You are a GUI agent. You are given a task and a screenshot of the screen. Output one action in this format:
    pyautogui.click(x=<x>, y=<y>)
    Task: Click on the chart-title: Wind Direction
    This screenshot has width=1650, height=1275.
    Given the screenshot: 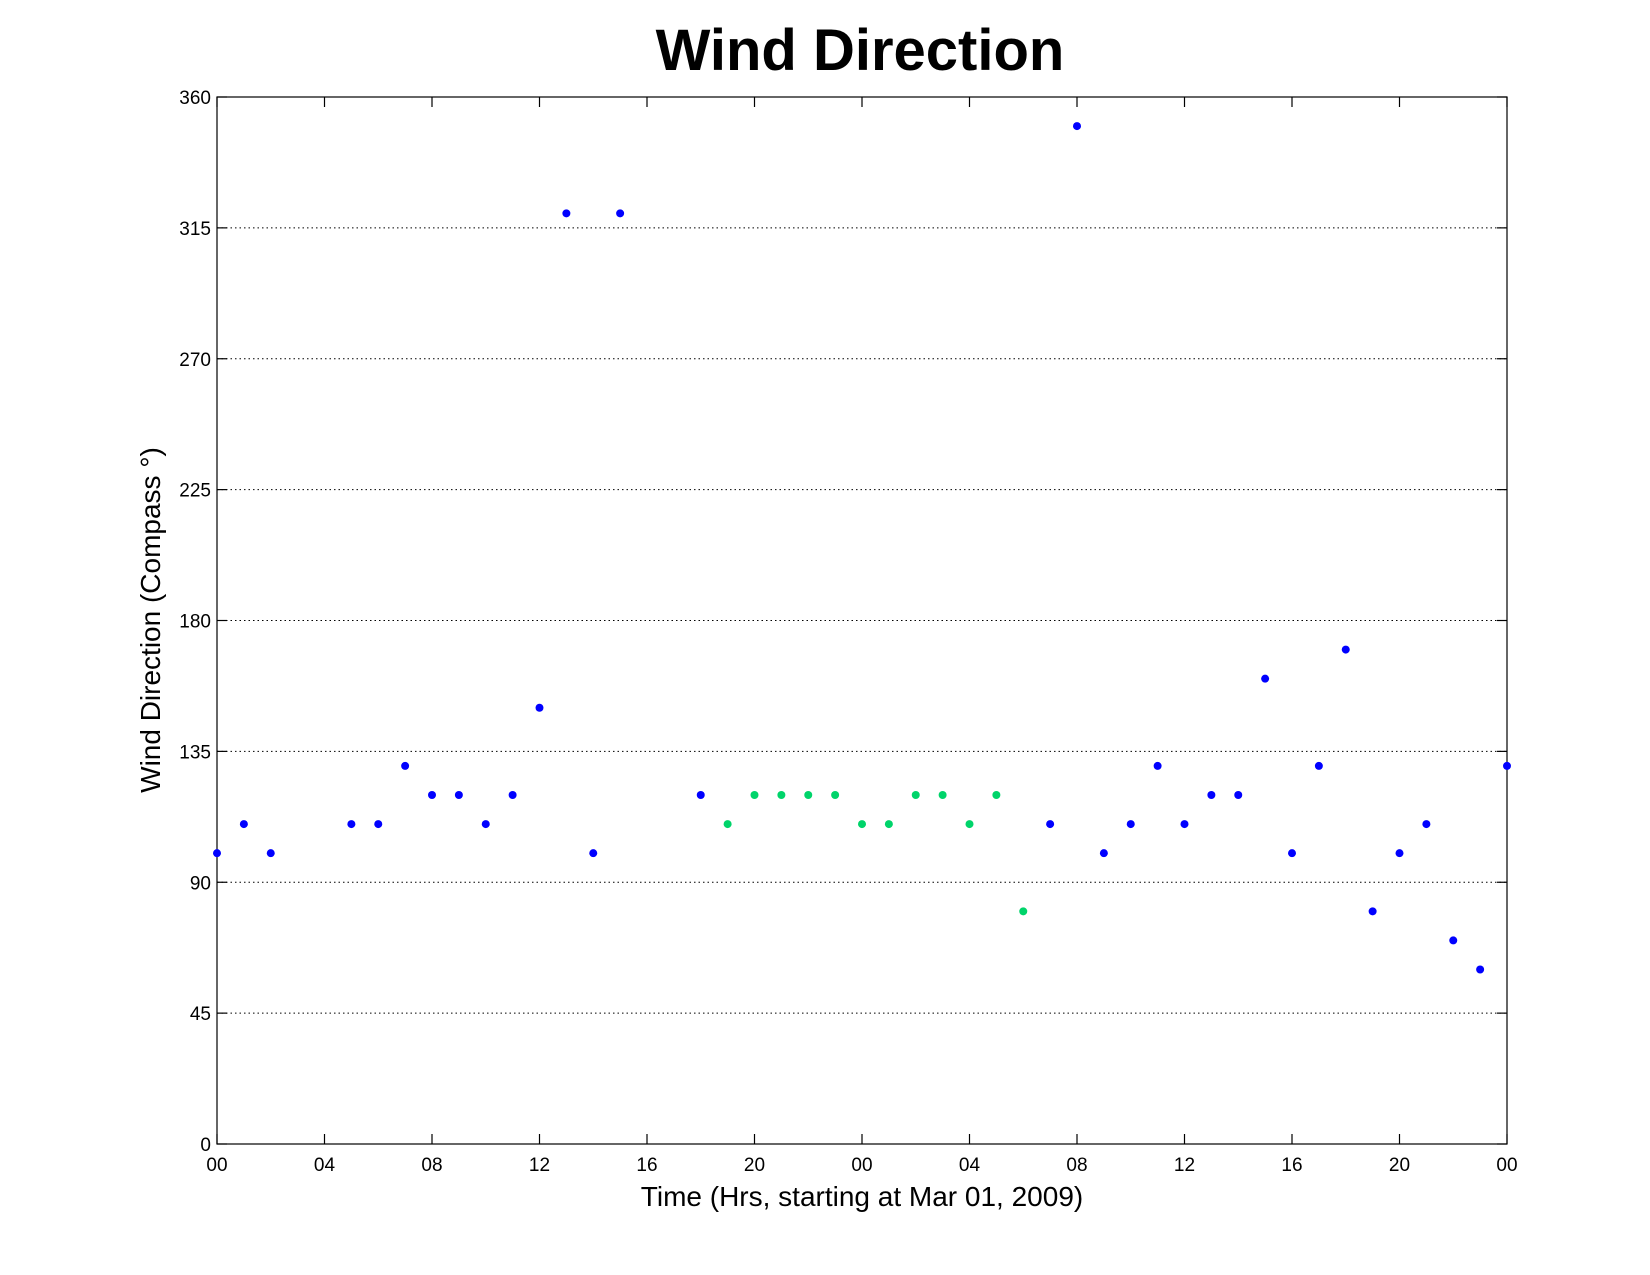 What is the action you would take?
    pyautogui.click(x=860, y=50)
    